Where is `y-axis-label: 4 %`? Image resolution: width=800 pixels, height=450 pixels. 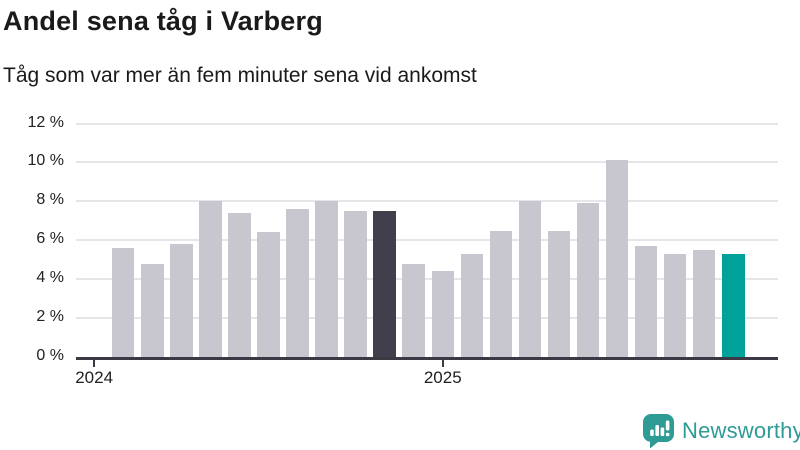
y-axis-label: 4 % is located at coordinates (50, 278).